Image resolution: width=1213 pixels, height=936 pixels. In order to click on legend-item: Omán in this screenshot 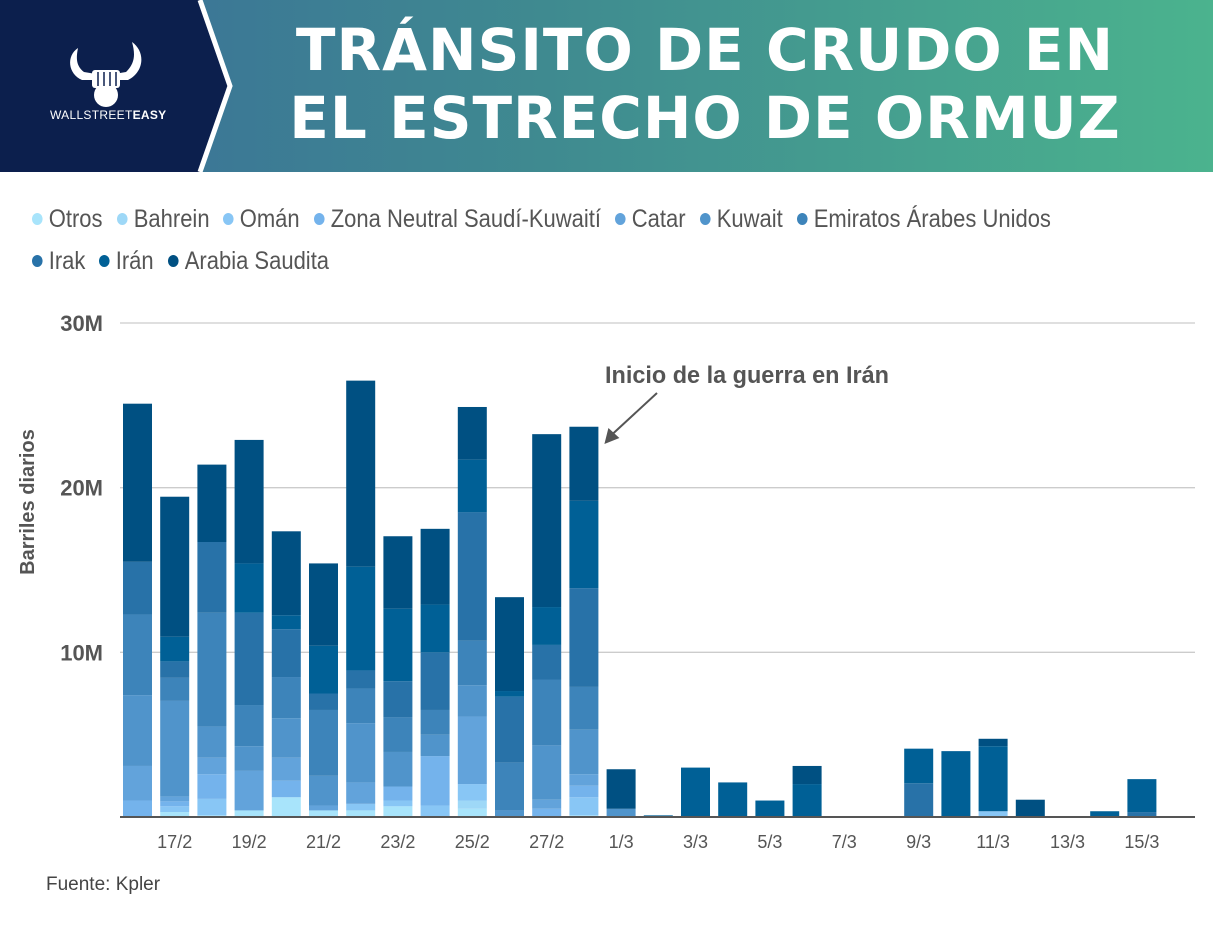, I will do `click(261, 219)`.